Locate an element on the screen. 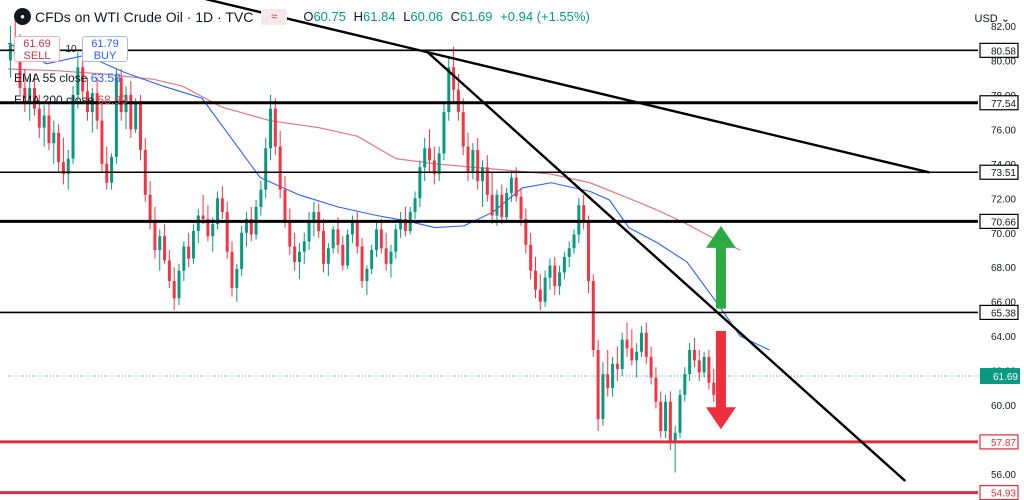 This screenshot has height=500, width=1024. level-tag is located at coordinates (999, 50).